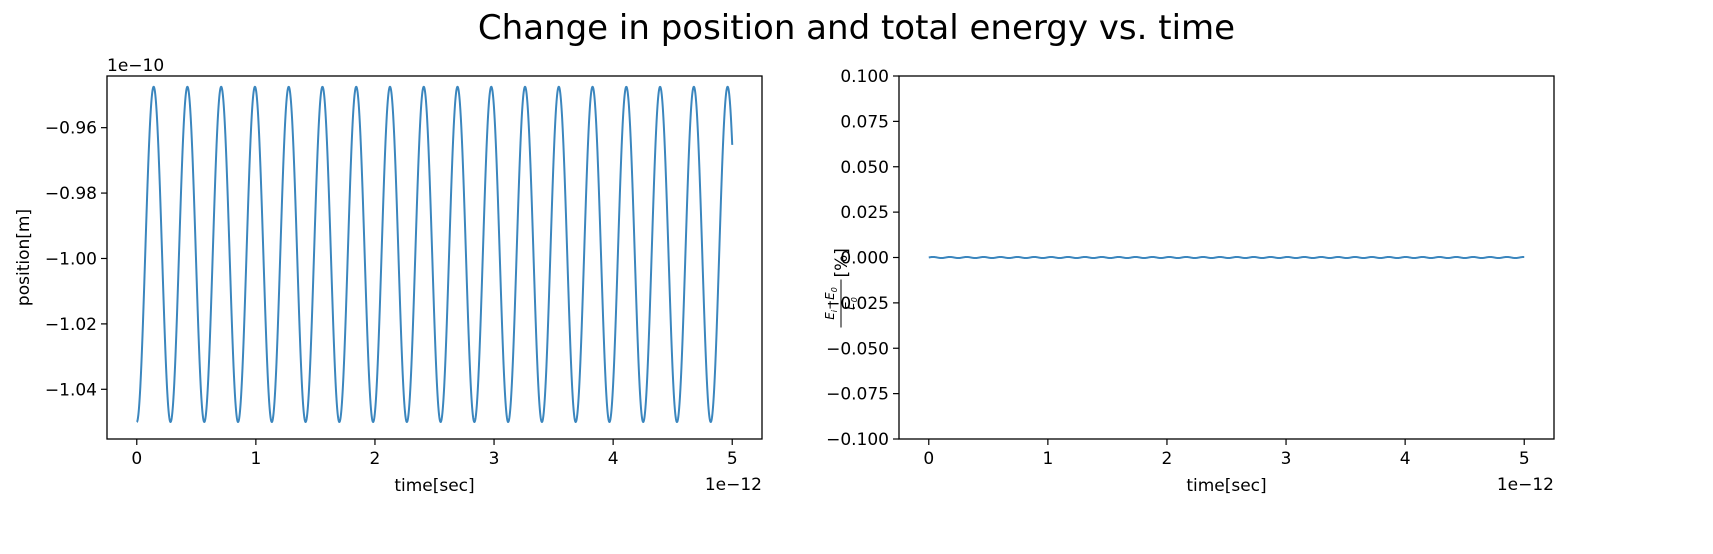 The image size is (1713, 554). I want to click on y-tick-label: −1.02, so click(71, 325).